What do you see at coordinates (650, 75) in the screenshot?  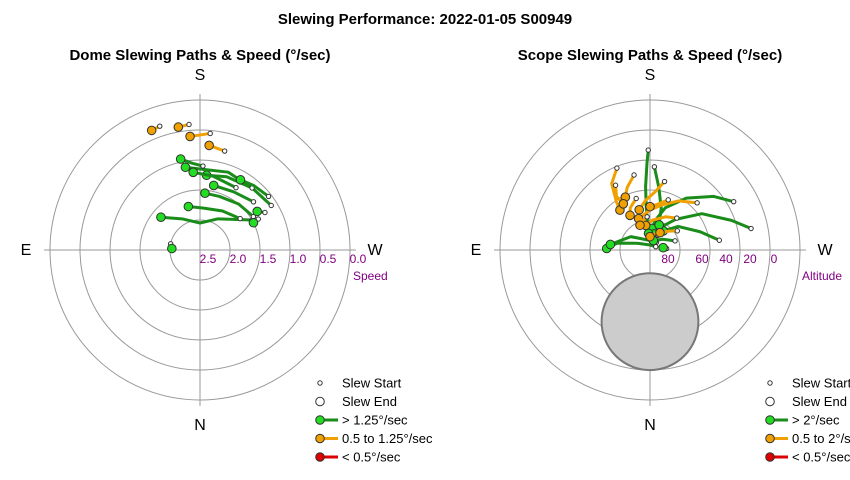 I see `scope-compass-top: S` at bounding box center [650, 75].